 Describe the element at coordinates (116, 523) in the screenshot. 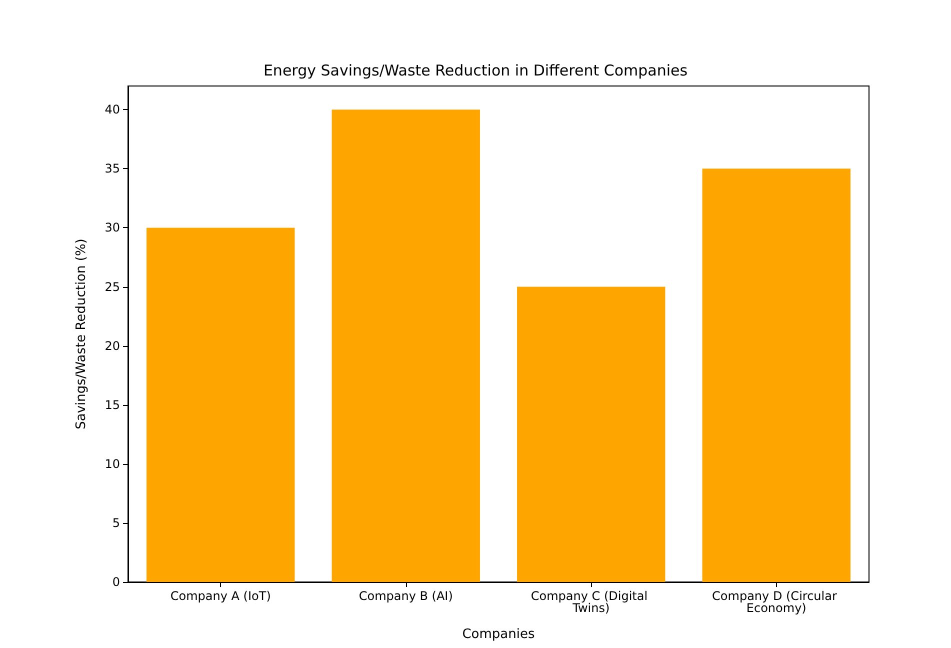

I see `y-tick-label: 5` at that location.